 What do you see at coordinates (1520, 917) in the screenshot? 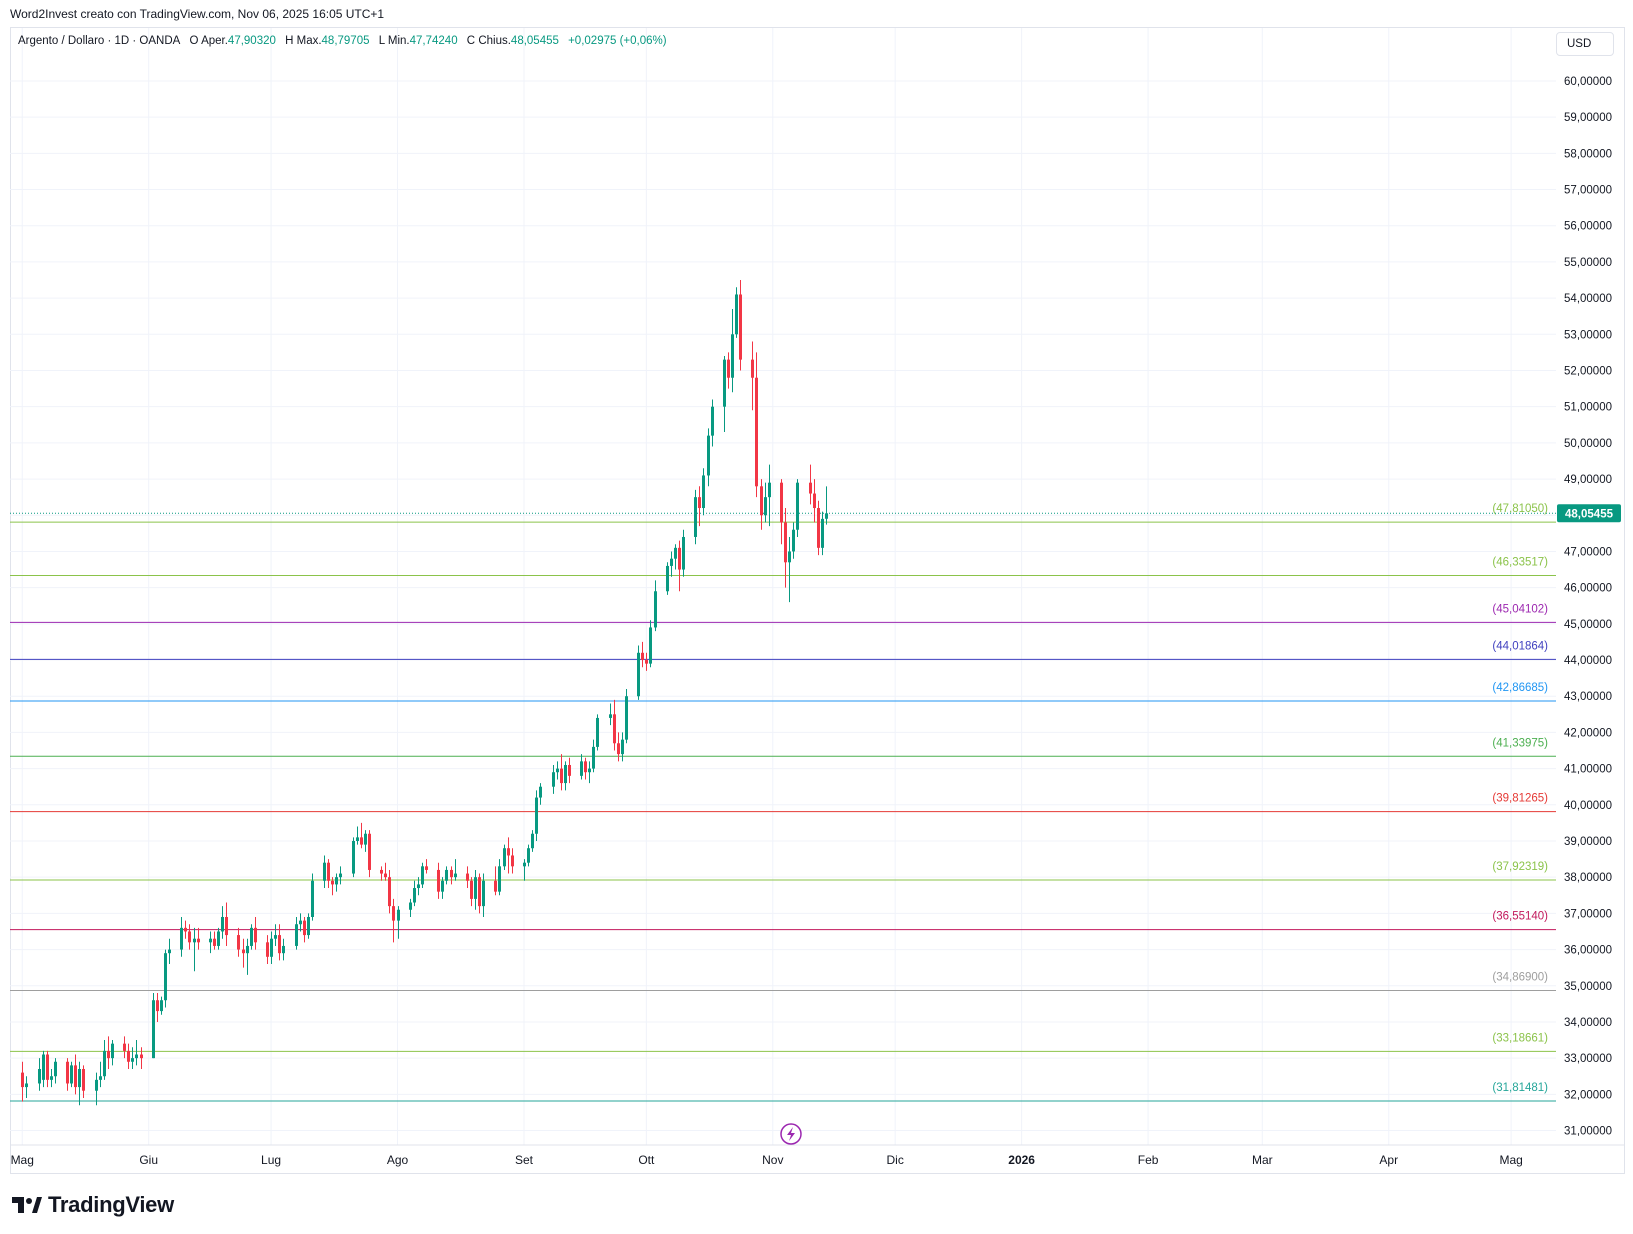
I see `horizontal-level-label: (36,55140)` at bounding box center [1520, 917].